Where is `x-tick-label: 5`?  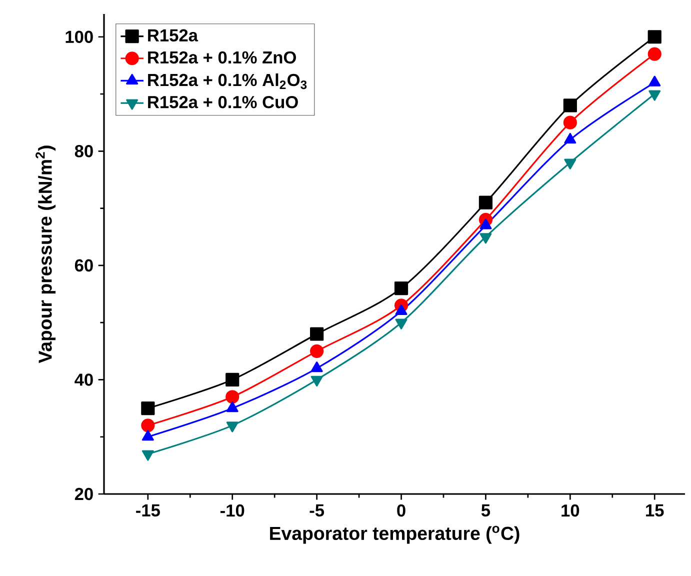 x-tick-label: 5 is located at coordinates (485, 510).